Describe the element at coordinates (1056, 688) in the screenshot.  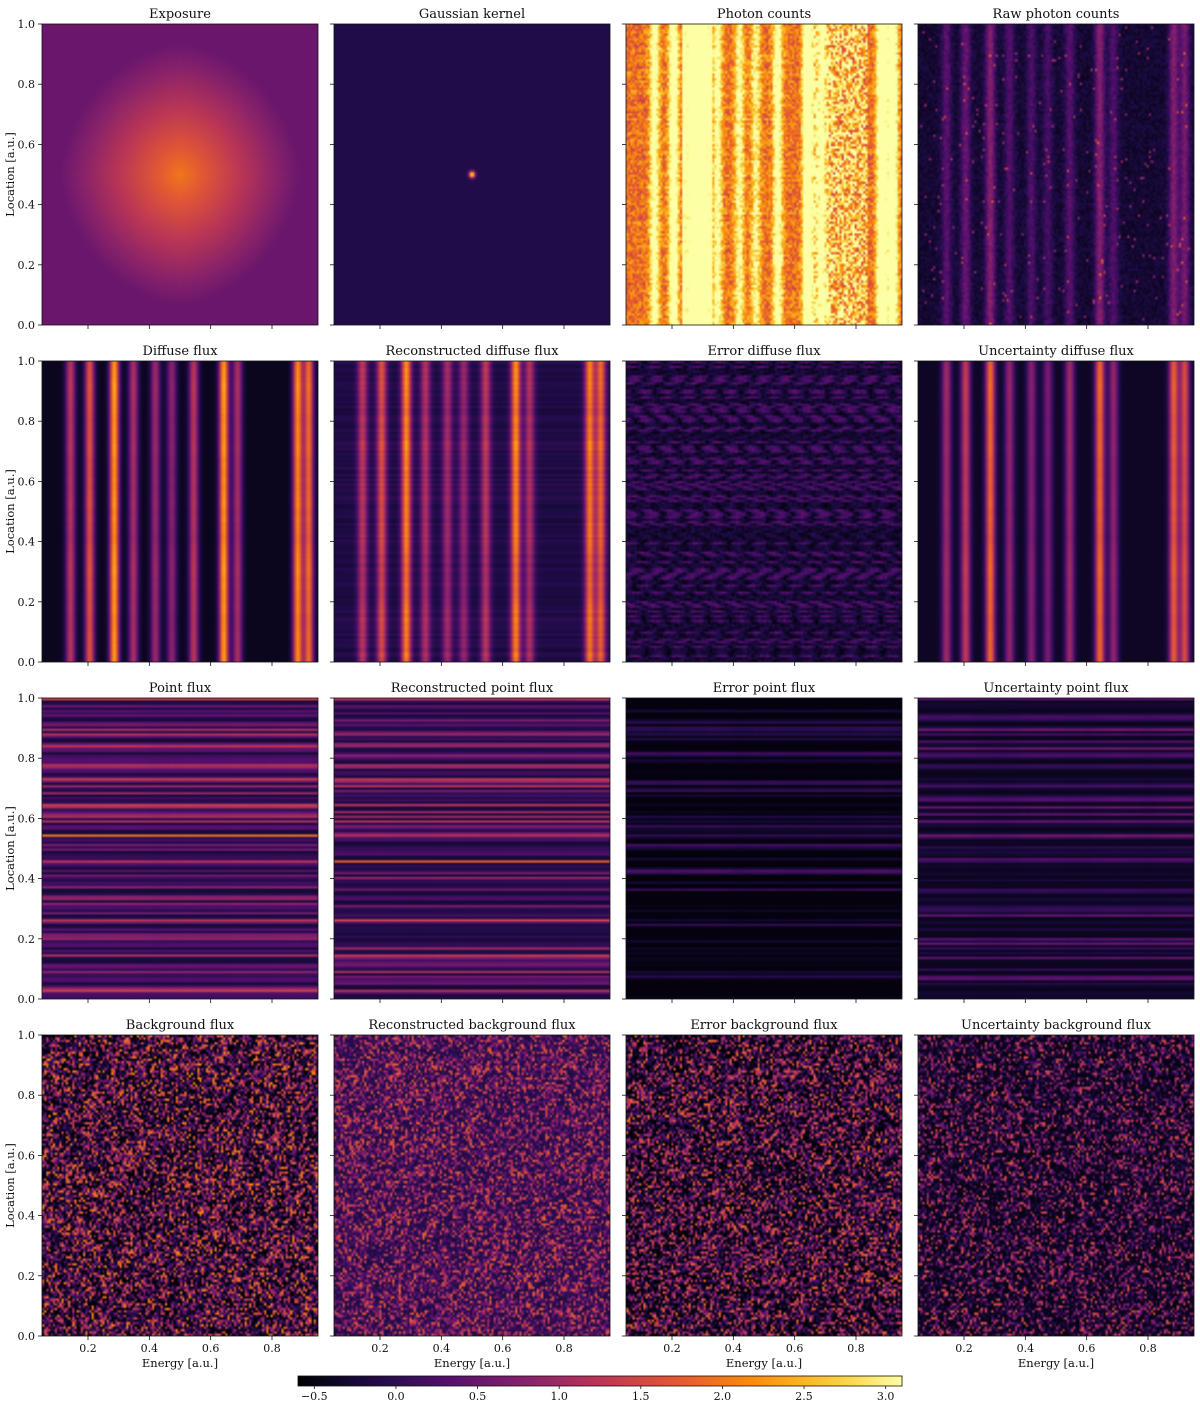
I see `panel-title: Uncertainty point flux` at that location.